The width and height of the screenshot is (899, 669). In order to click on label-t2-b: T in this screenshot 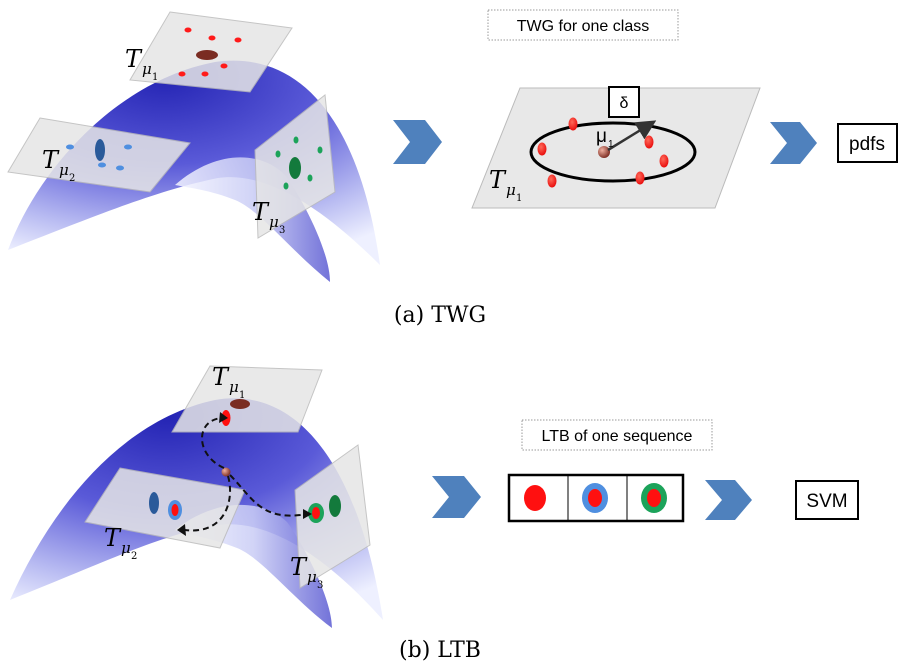, I will do `click(113, 538)`.